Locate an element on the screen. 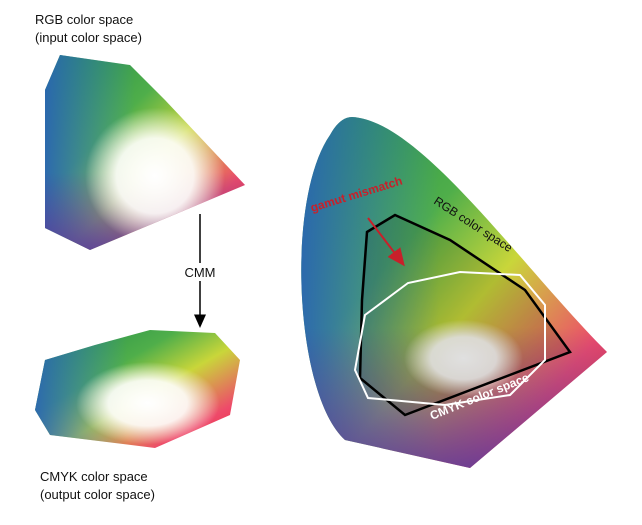 This screenshot has width=642, height=525. input-title: RGB color space is located at coordinates (84, 19).